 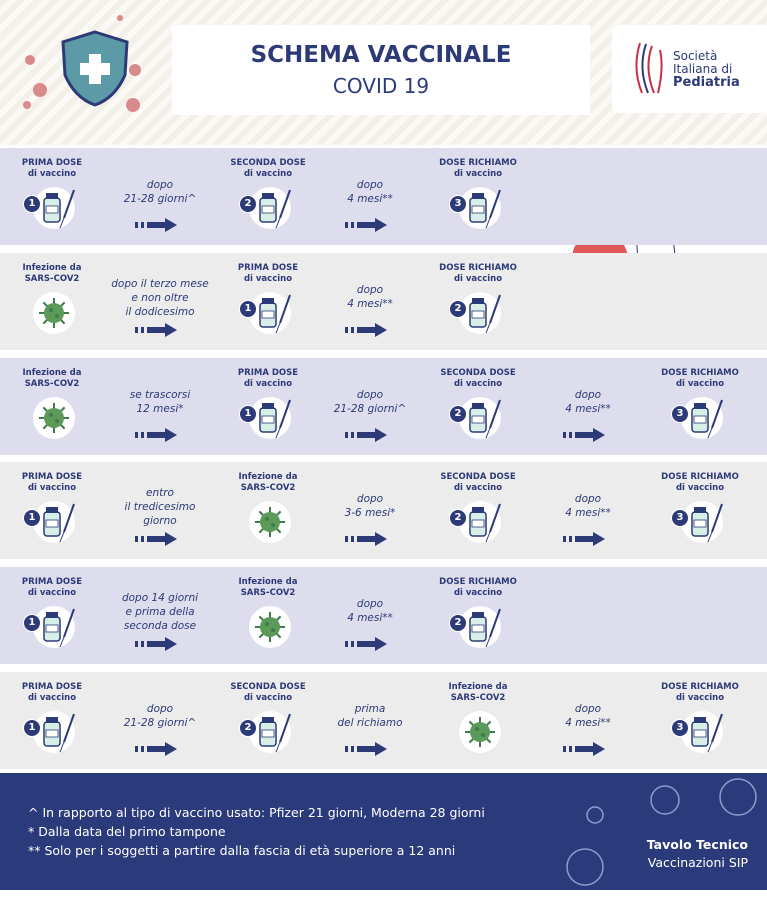 What do you see at coordinates (674, 854) in the screenshot?
I see `credit: Tavolo Tecnico Vaccinazioni SIP` at bounding box center [674, 854].